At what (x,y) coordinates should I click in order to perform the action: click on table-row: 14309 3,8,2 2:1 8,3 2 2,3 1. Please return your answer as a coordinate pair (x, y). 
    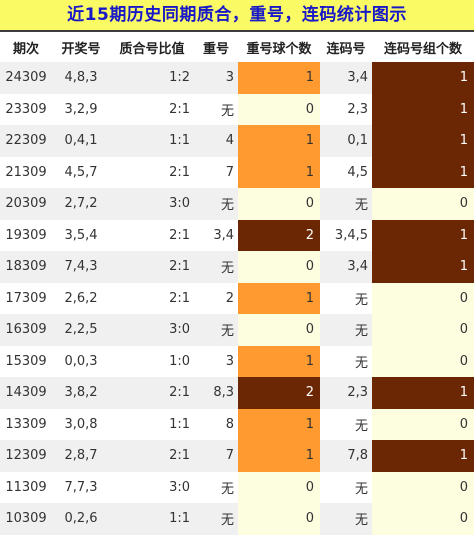
    Looking at the image, I should click on (237, 393).